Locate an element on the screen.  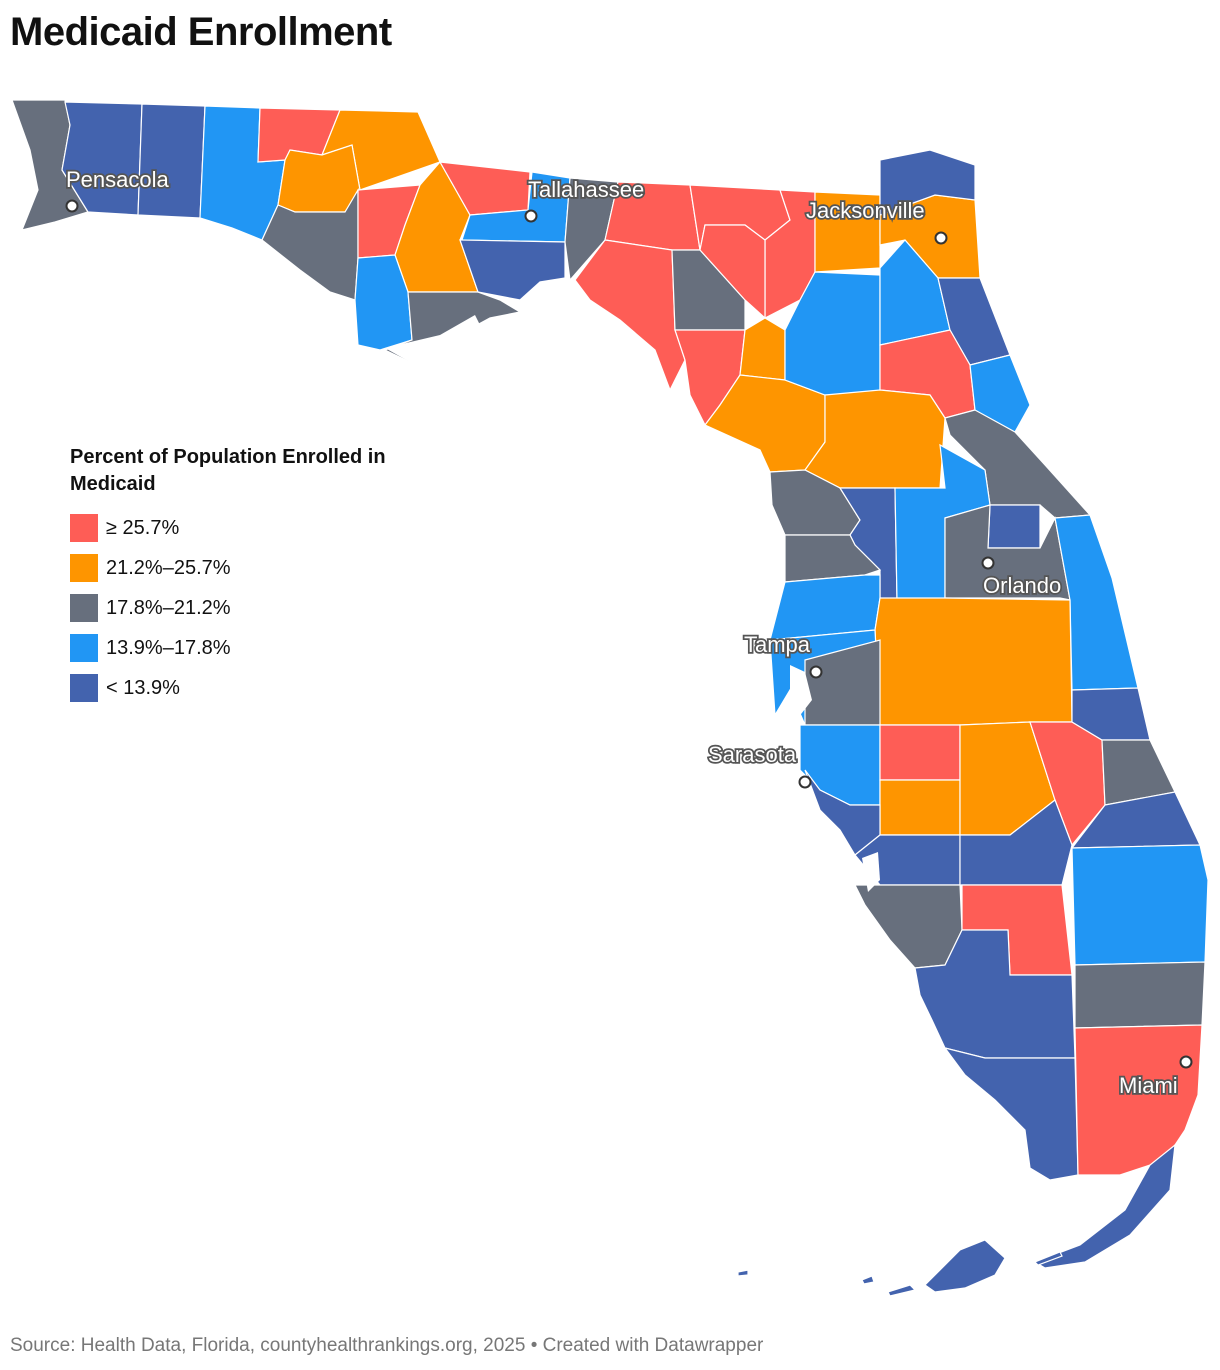
city-dot-orlando is located at coordinates (988, 563).